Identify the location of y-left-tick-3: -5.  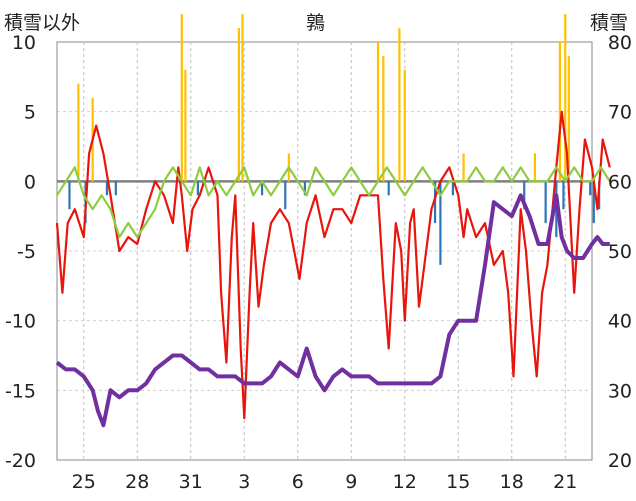
(26, 252).